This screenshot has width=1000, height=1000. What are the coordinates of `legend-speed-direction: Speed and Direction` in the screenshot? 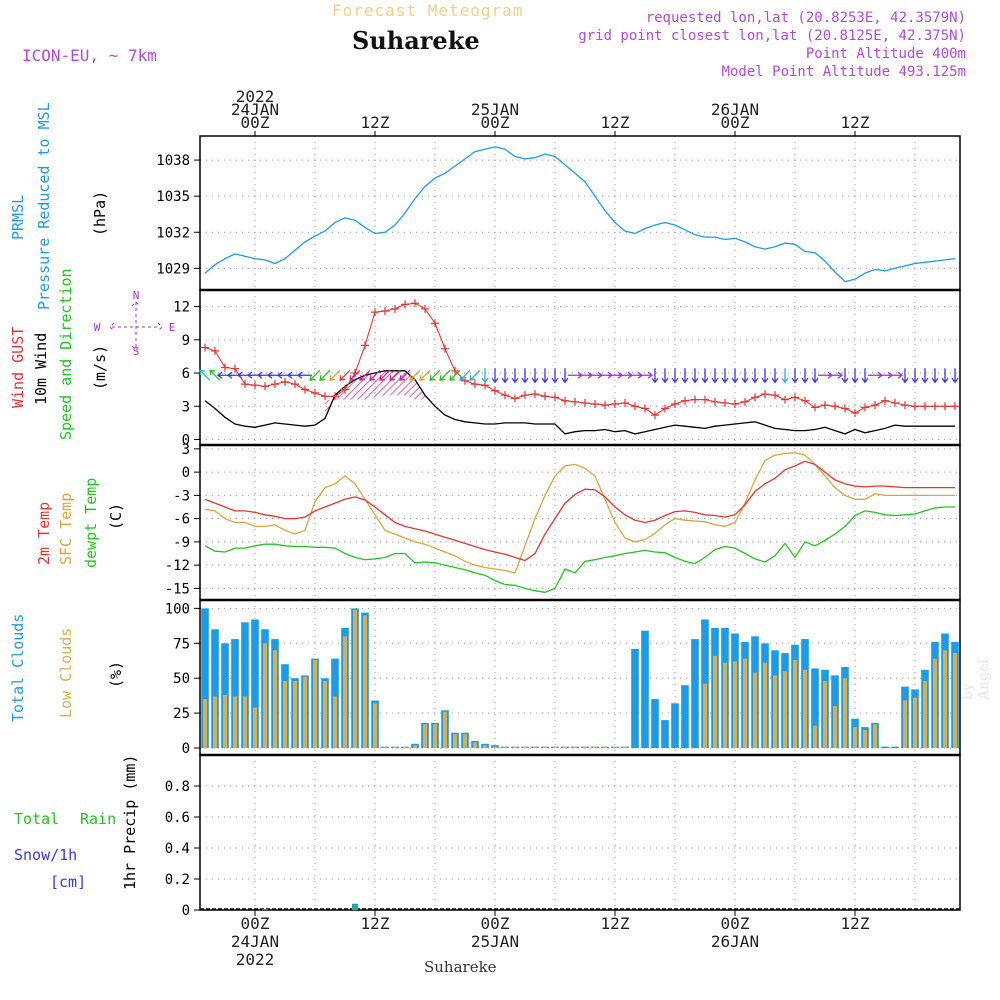 It's located at (66, 354).